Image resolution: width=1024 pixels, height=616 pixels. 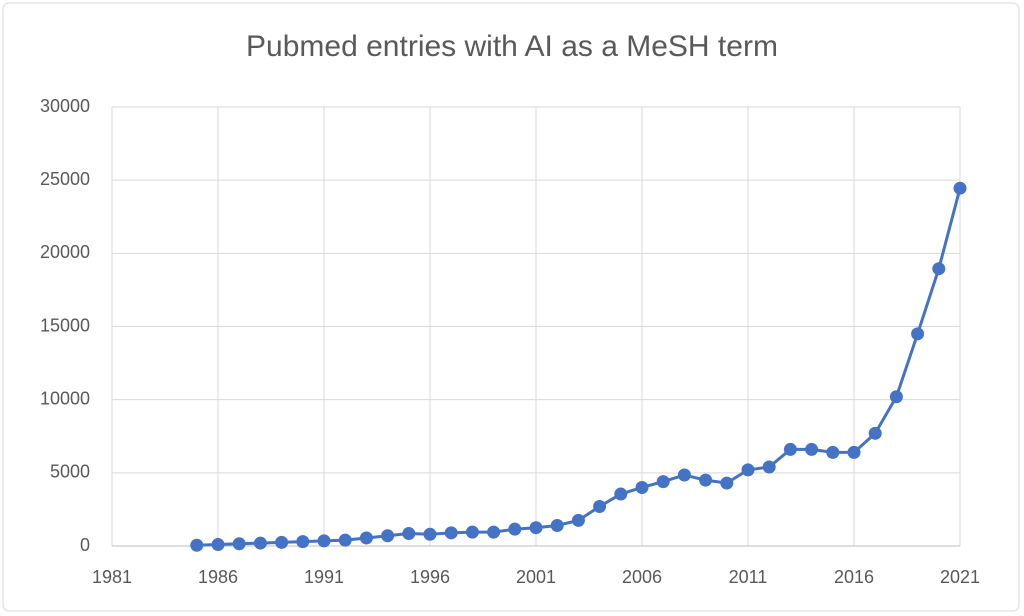 What do you see at coordinates (218, 577) in the screenshot?
I see `x-tick-label: 1986` at bounding box center [218, 577].